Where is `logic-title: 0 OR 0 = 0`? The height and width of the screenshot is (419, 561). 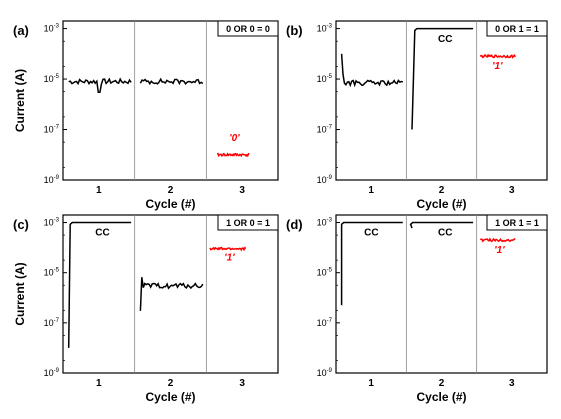 logic-title: 0 OR 0 = 0 is located at coordinates (248, 29).